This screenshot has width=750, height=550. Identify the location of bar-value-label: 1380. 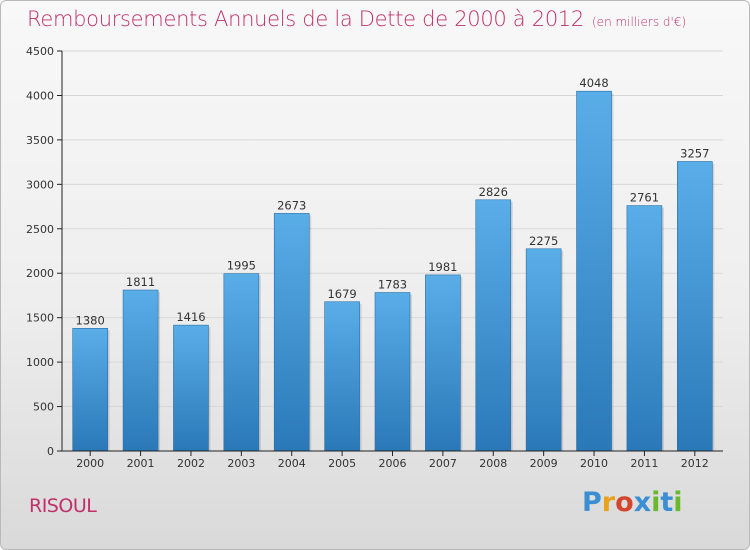
(90, 320).